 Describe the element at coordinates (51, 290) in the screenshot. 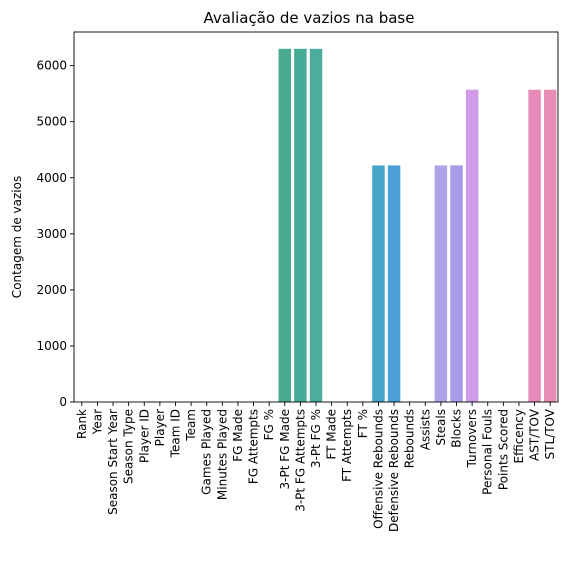

I see `y-tick-label-2: 2000` at that location.